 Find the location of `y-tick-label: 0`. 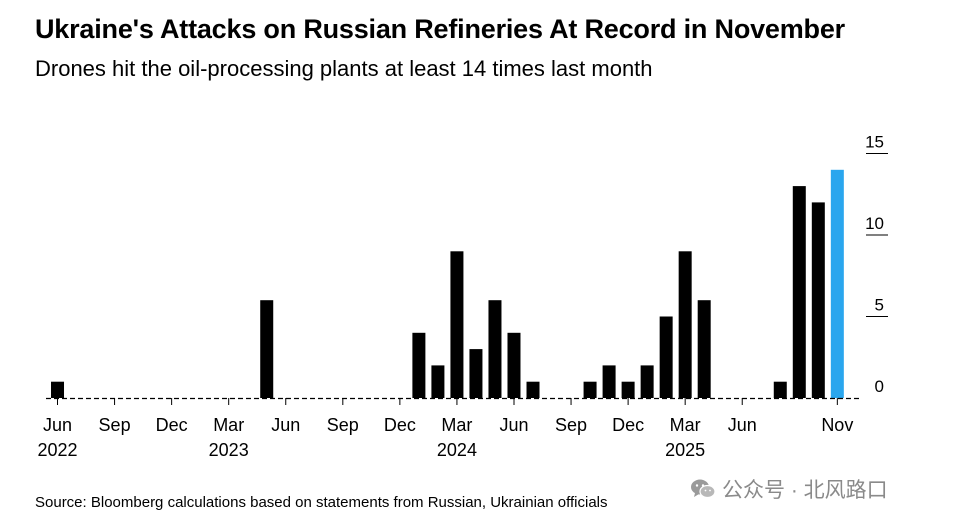

y-tick-label: 0 is located at coordinates (879, 386).